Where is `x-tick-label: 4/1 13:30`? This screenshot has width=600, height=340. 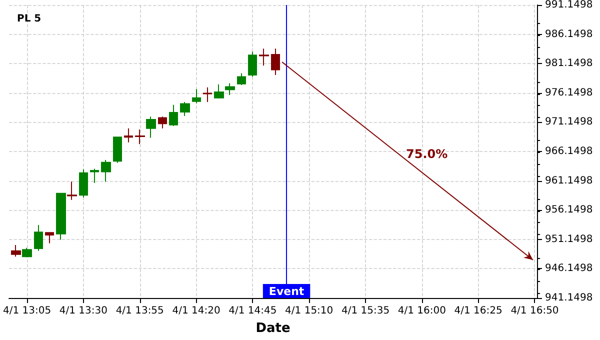 x-tick-label: 4/1 13:30 is located at coordinates (83, 311).